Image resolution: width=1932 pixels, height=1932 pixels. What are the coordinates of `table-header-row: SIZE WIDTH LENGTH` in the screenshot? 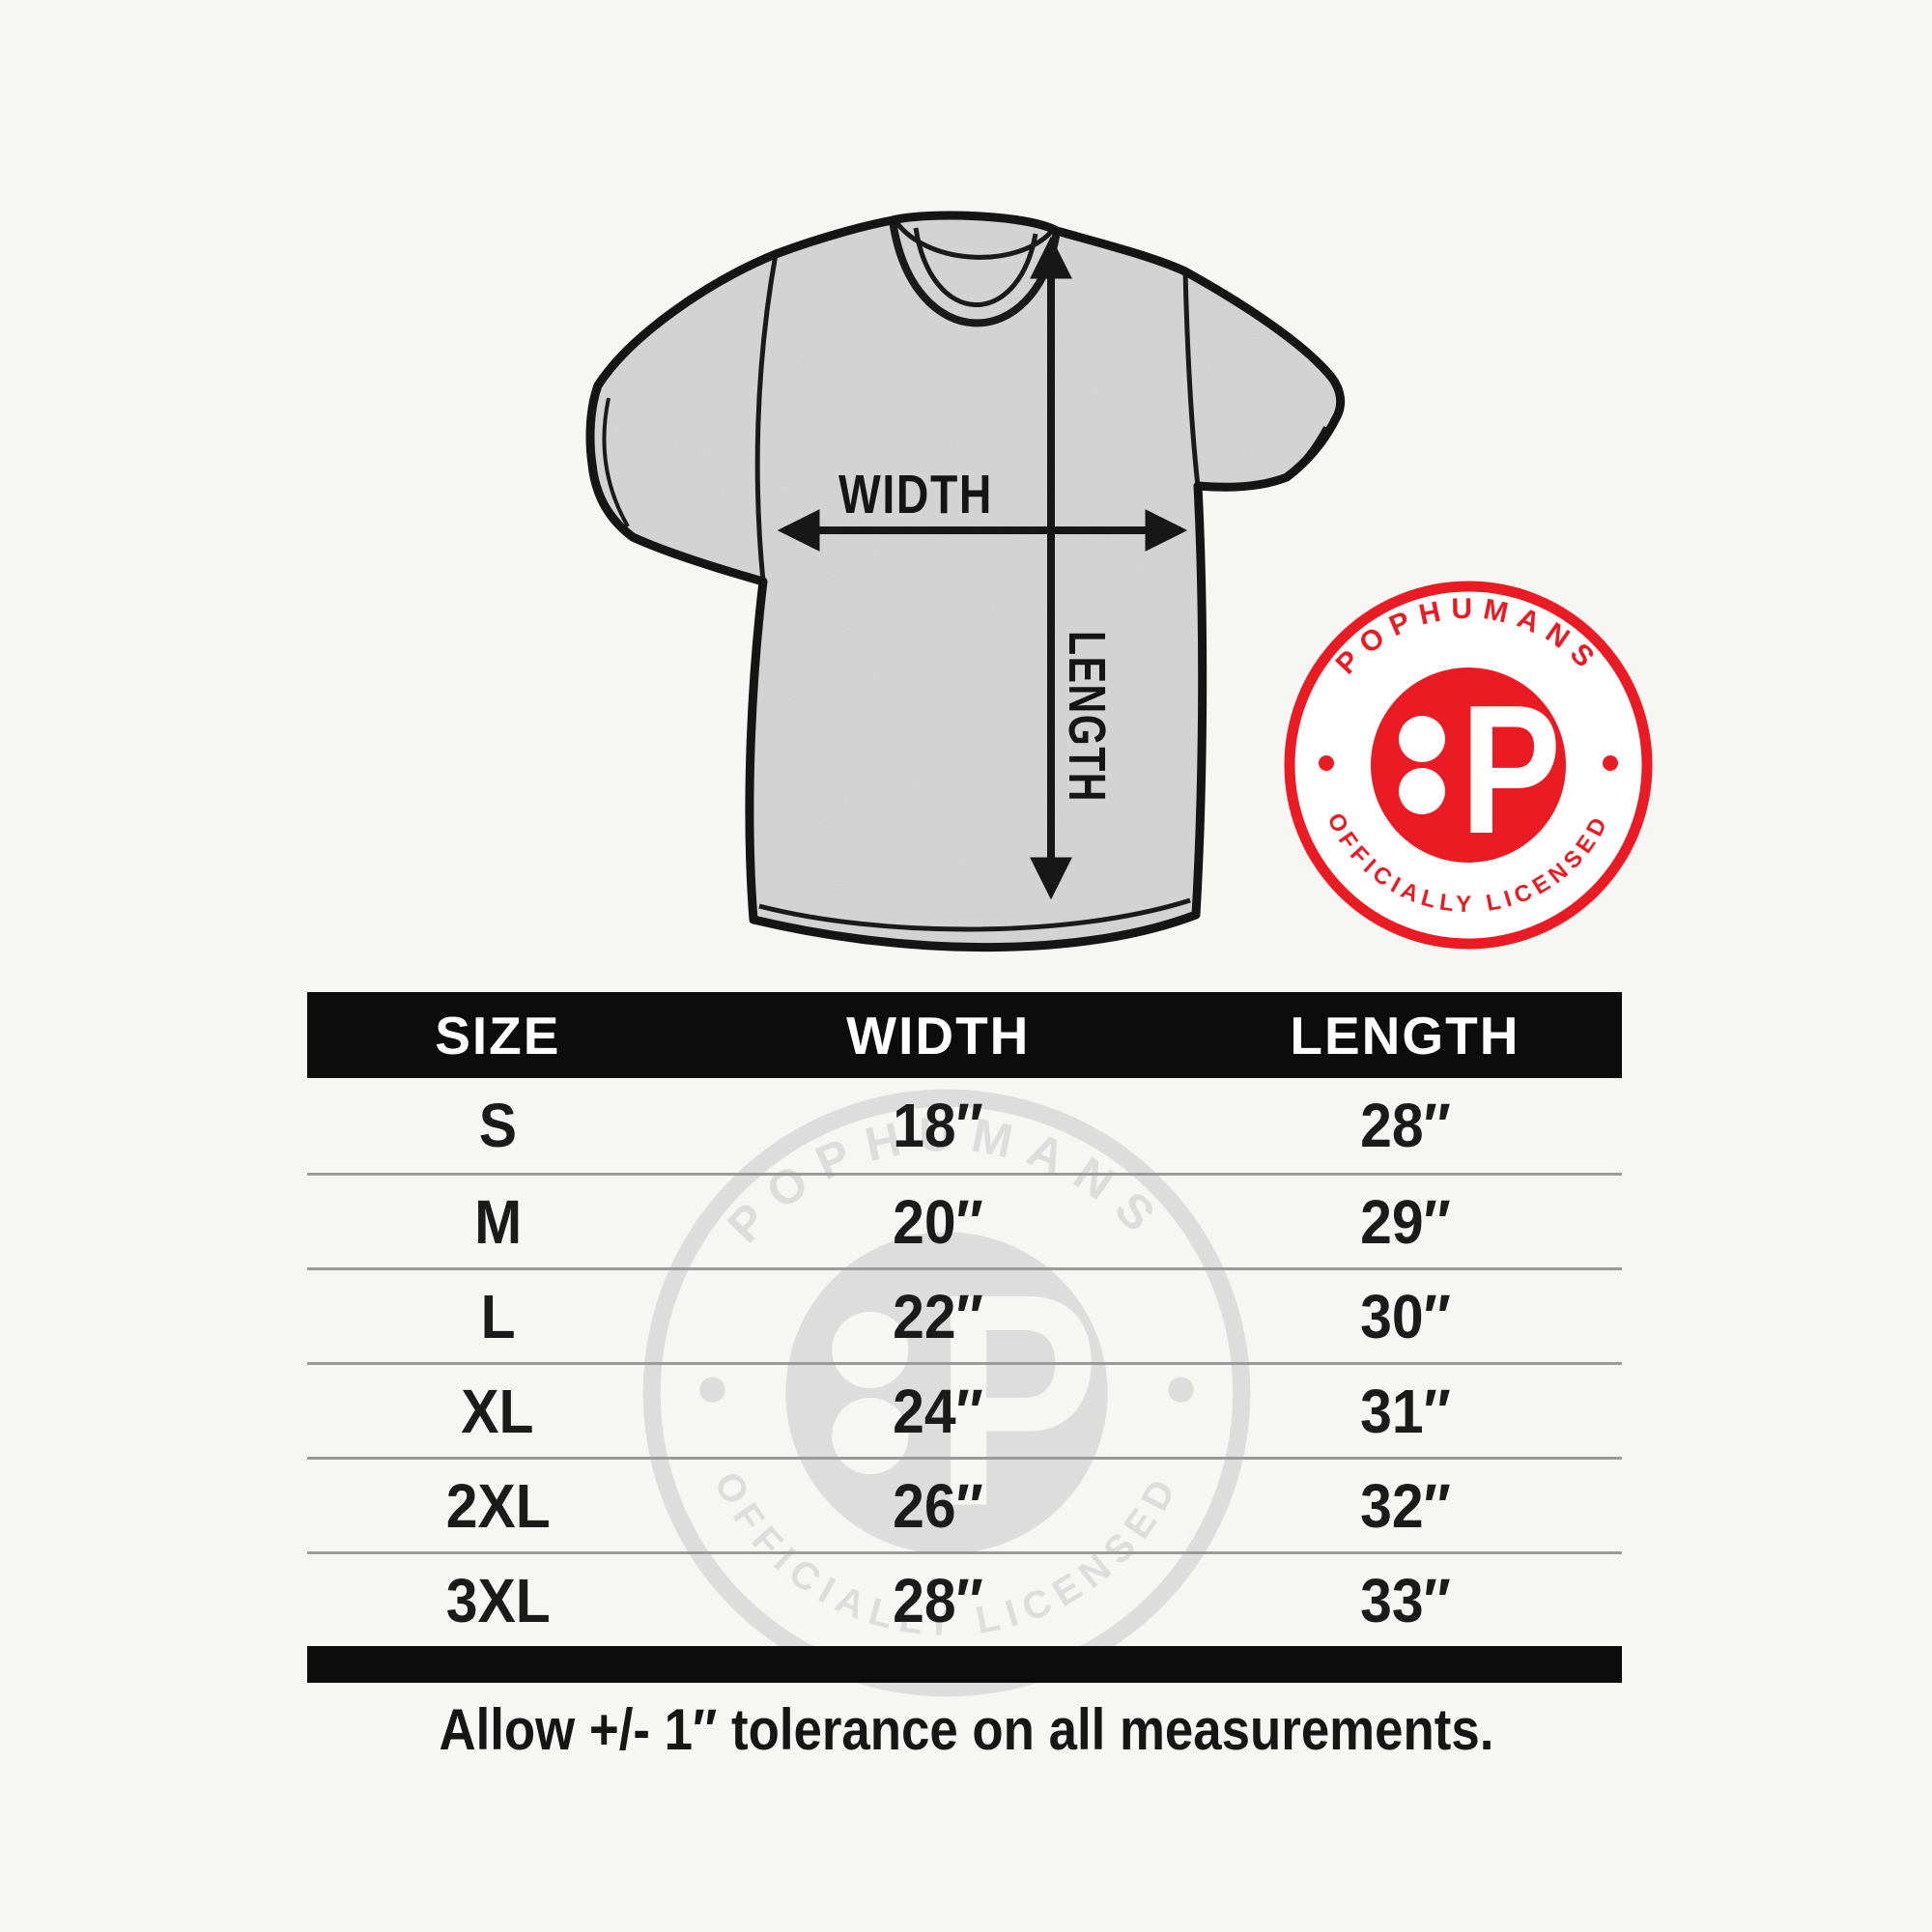 It's located at (964, 1035).